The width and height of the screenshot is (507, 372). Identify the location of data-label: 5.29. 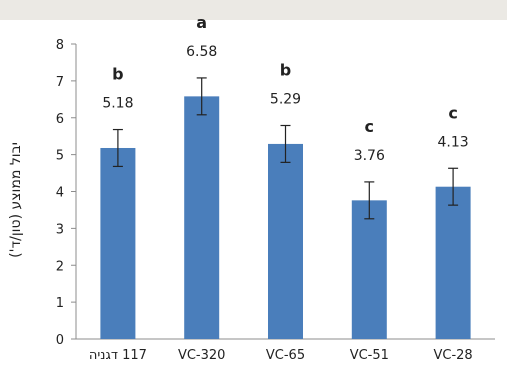
(285, 99).